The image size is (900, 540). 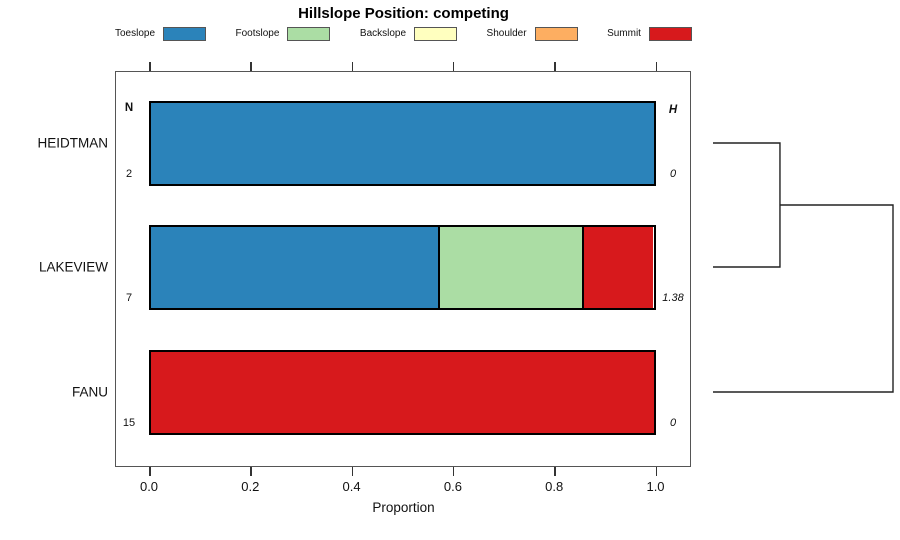 I want to click on n-value: 15, so click(x=129, y=422).